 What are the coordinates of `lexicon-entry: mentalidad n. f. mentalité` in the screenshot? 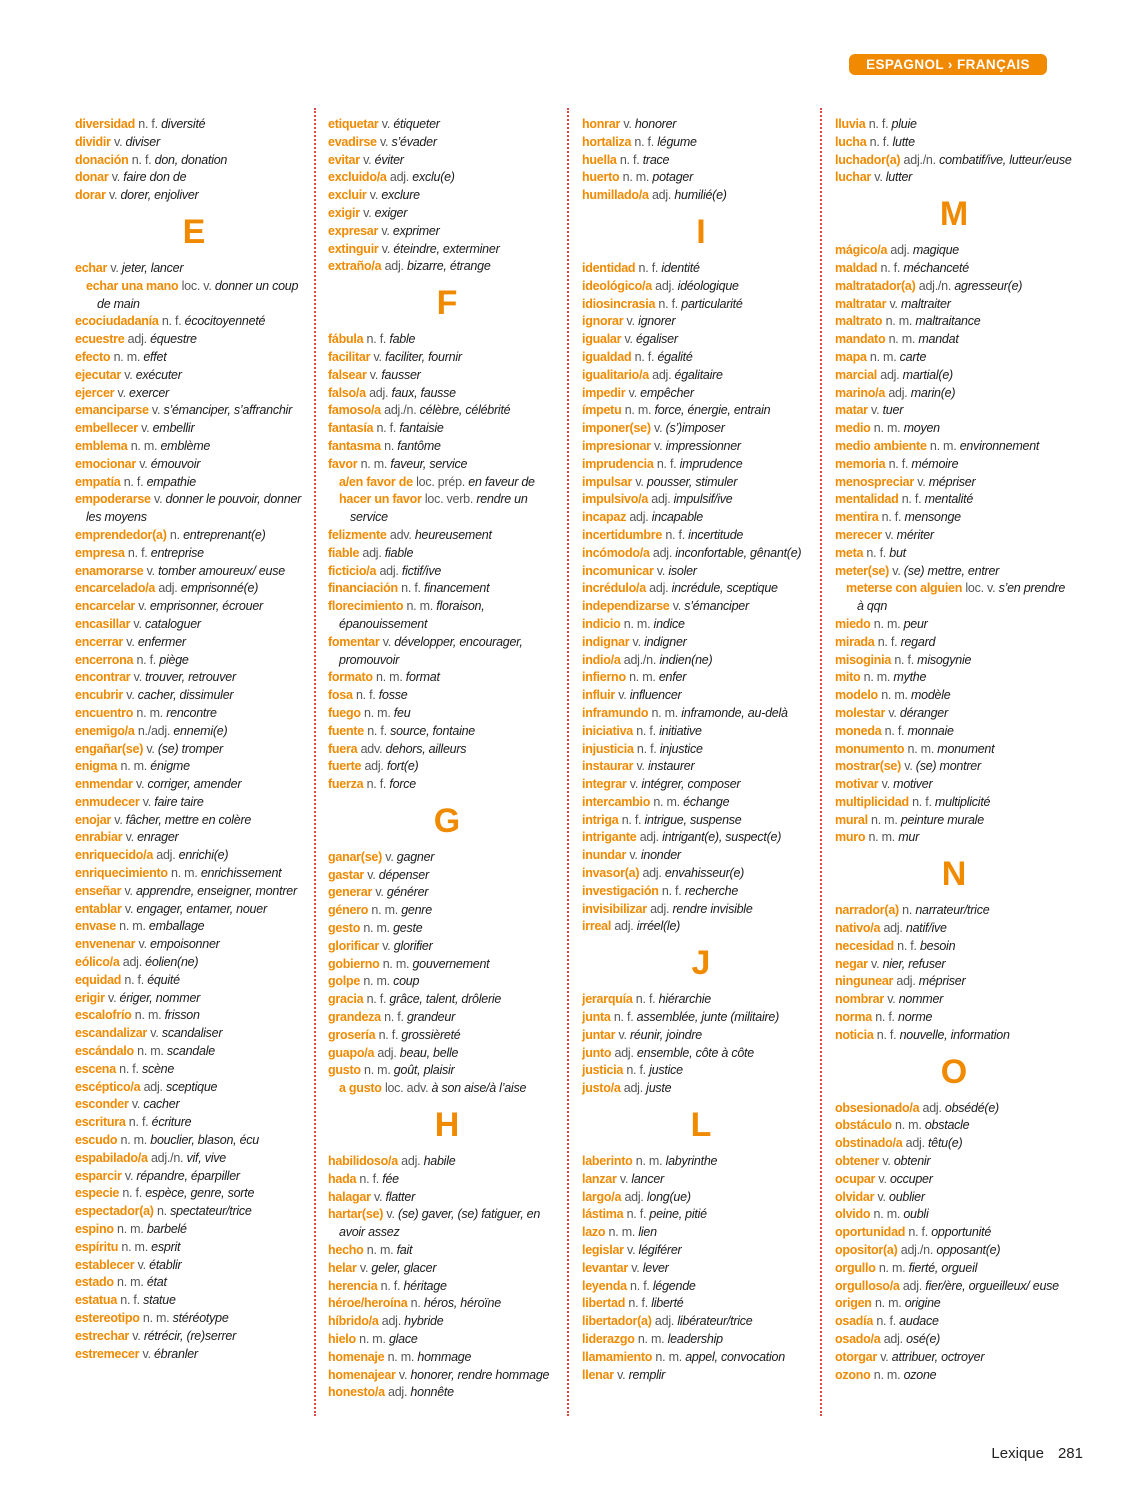 It's located at (954, 500).